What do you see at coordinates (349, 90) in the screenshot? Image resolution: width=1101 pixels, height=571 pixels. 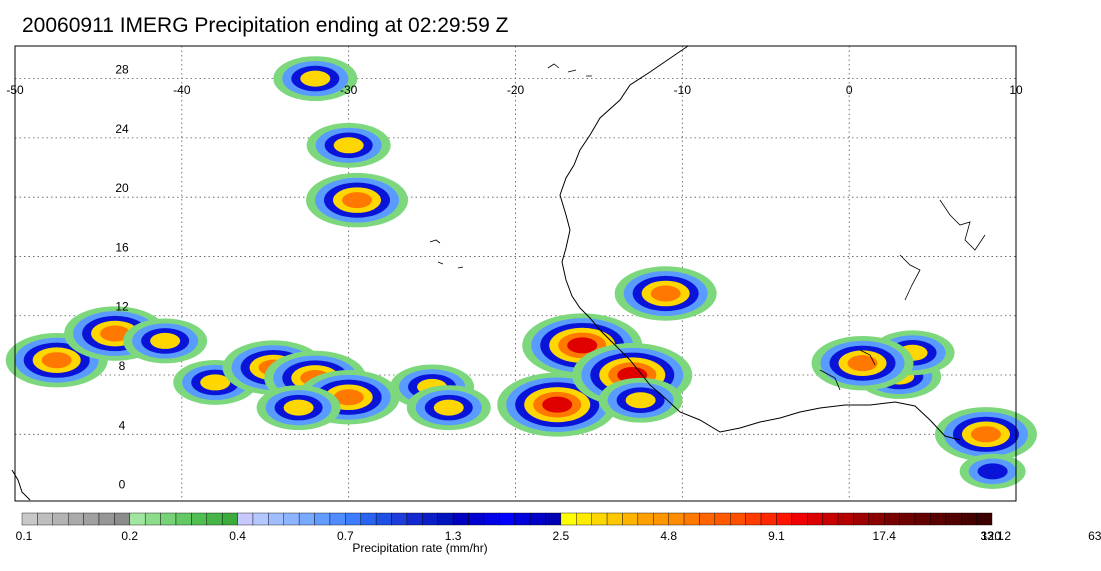 I see `longitude-label: -30` at bounding box center [349, 90].